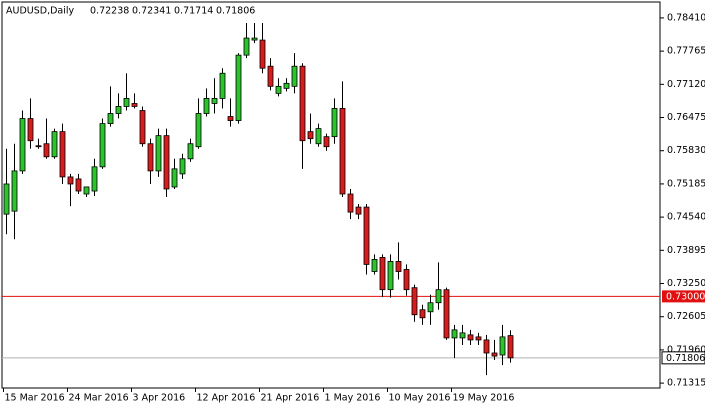 This screenshot has height=409, width=705. I want to click on y-tick-label: 0.75185, so click(686, 183).